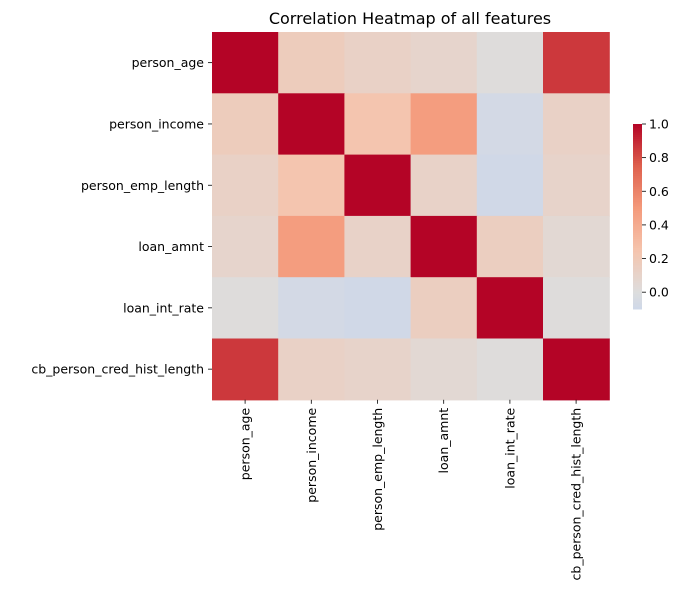 This screenshot has height=613, width=684. Describe the element at coordinates (311, 455) in the screenshot. I see `x-tick-label: person_income` at that location.